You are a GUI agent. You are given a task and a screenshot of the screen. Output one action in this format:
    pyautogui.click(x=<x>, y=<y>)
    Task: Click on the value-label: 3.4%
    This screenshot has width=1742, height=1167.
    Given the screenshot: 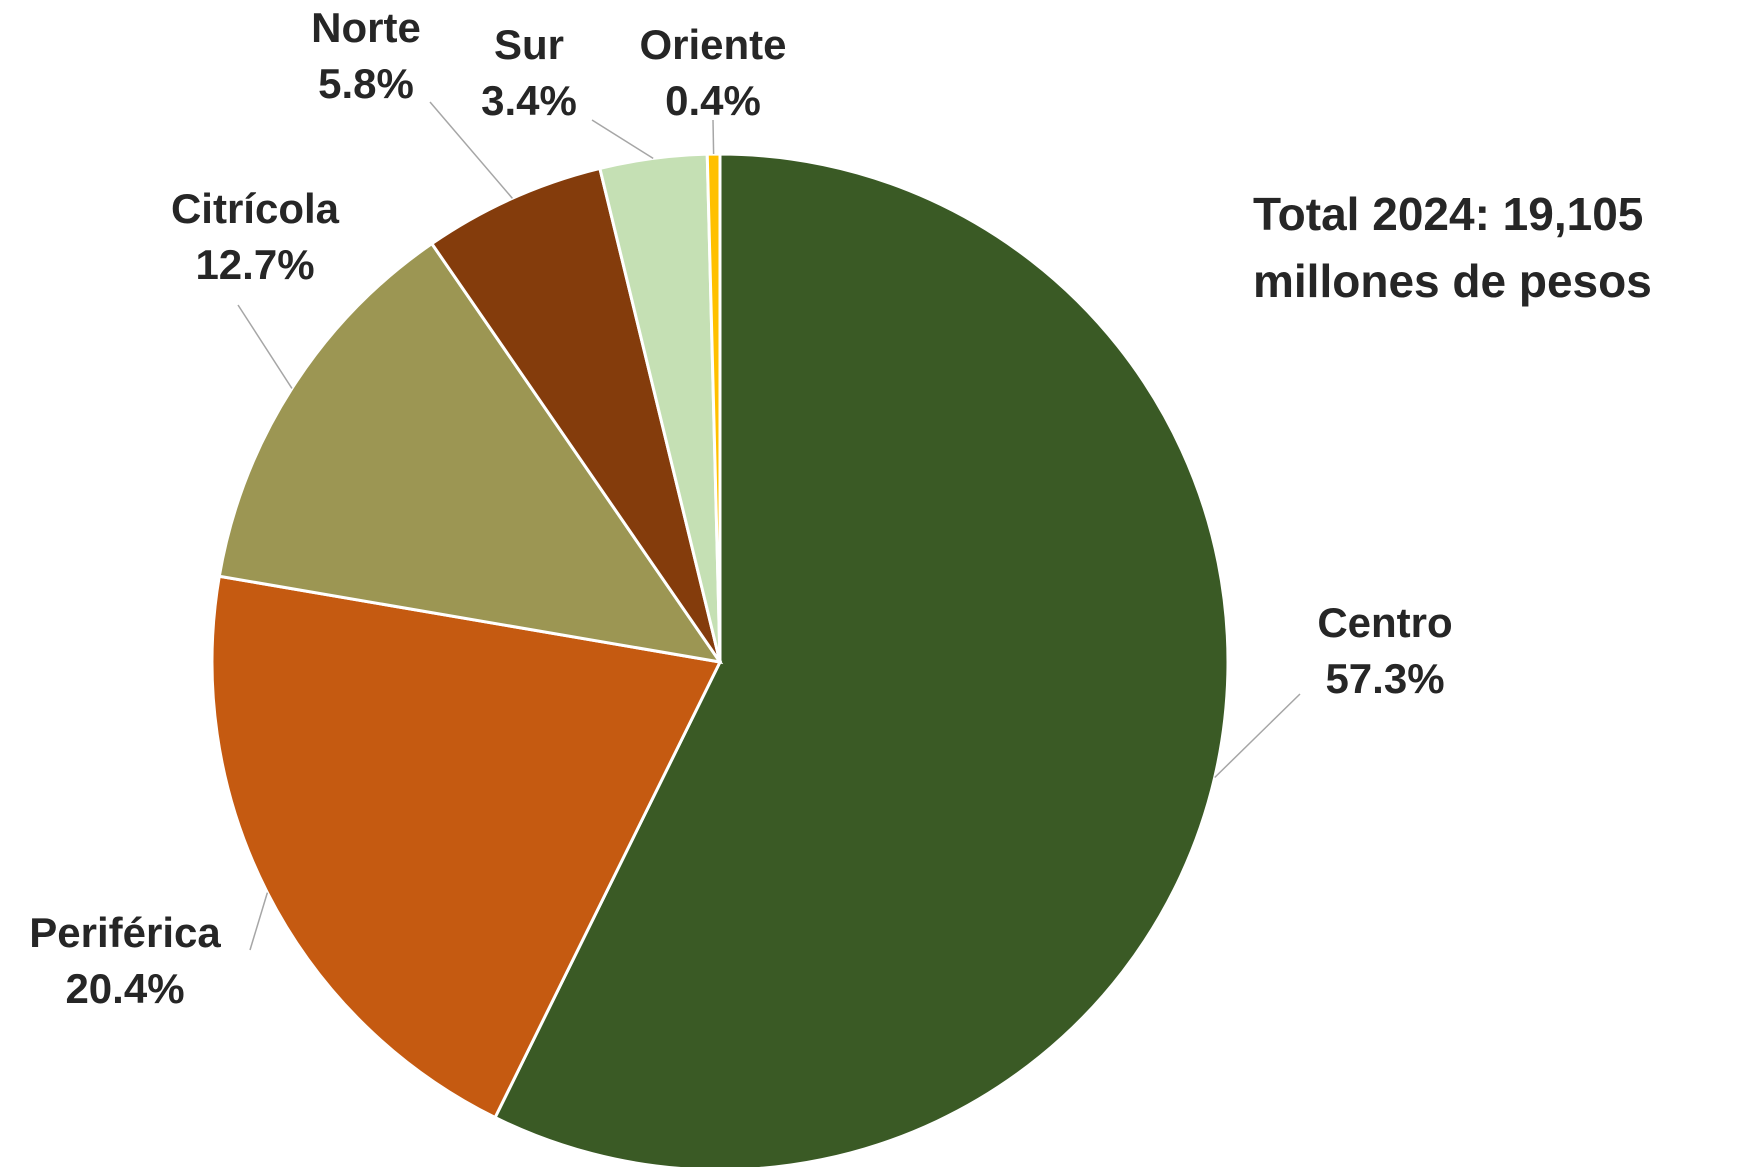 What is the action you would take?
    pyautogui.click(x=529, y=100)
    